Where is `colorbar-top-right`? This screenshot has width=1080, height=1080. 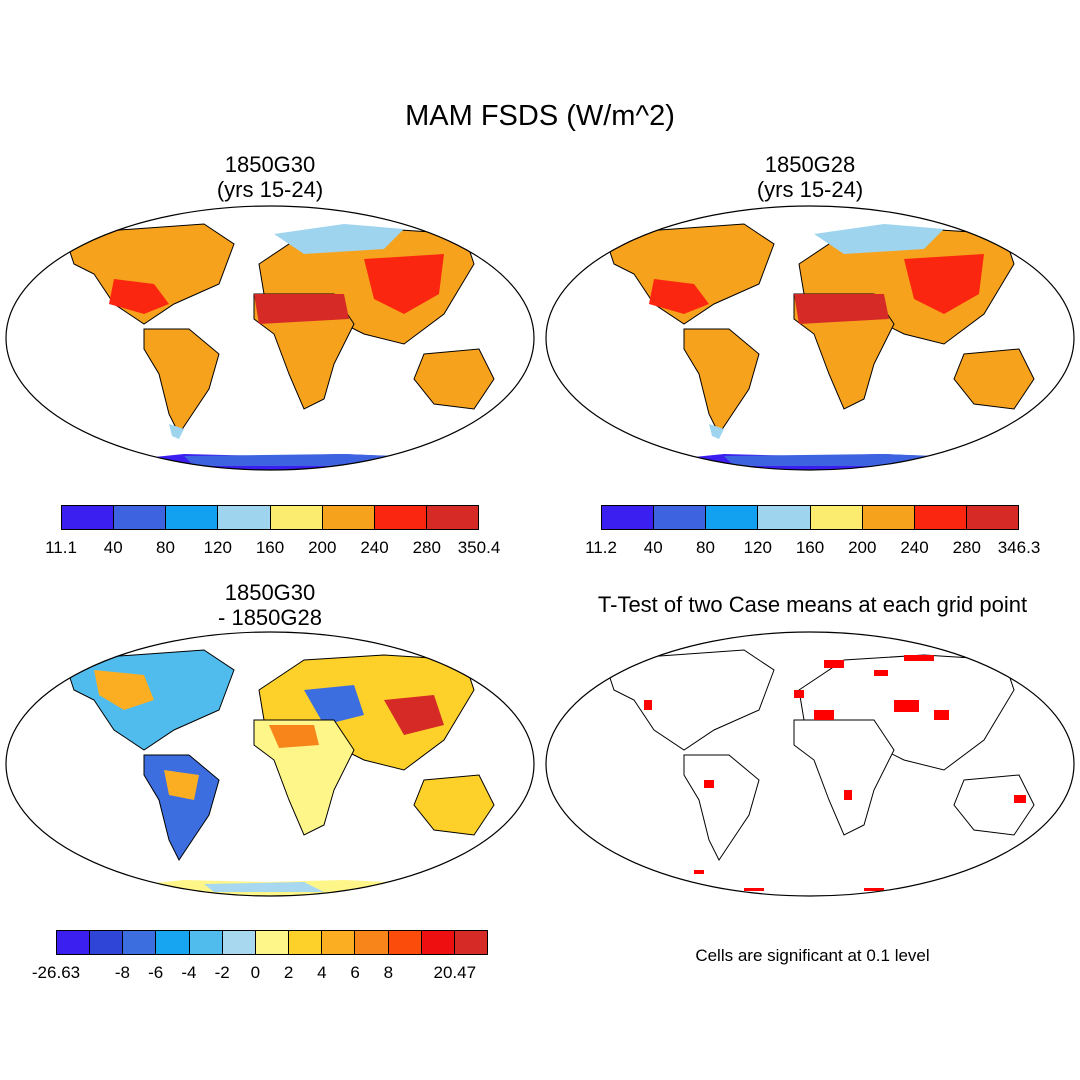
colorbar-top-right is located at coordinates (810, 517).